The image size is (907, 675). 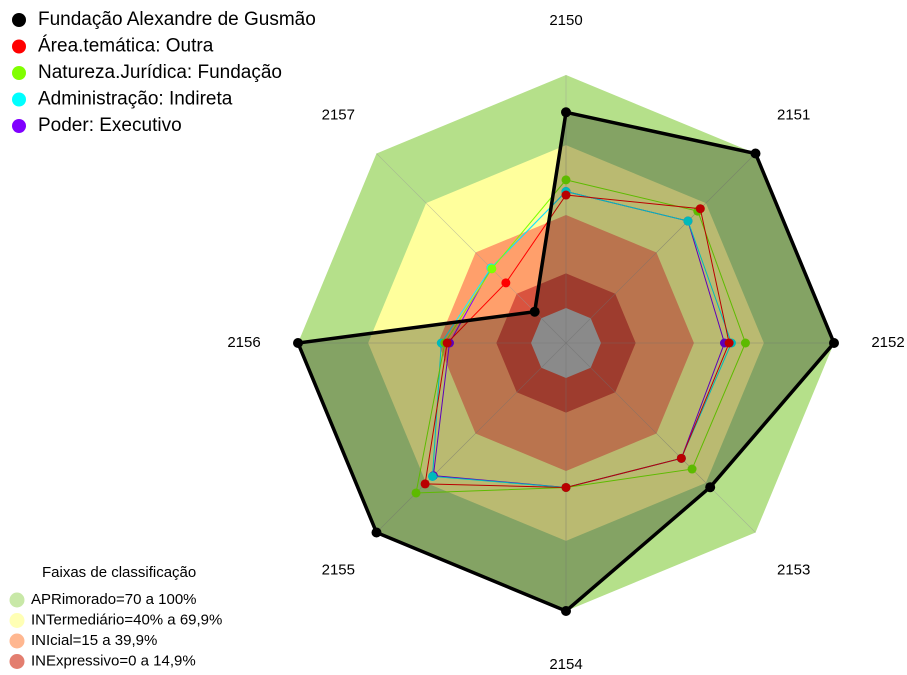 What do you see at coordinates (243, 342) in the screenshot?
I see `axis-label: 2156` at bounding box center [243, 342].